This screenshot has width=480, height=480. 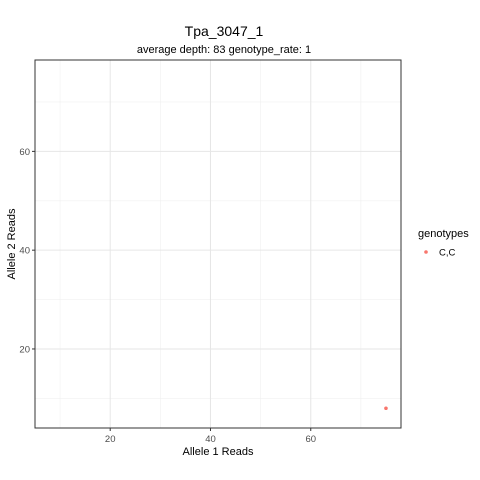 What do you see at coordinates (24, 152) in the screenshot?
I see `y-tick-label: 60` at bounding box center [24, 152].